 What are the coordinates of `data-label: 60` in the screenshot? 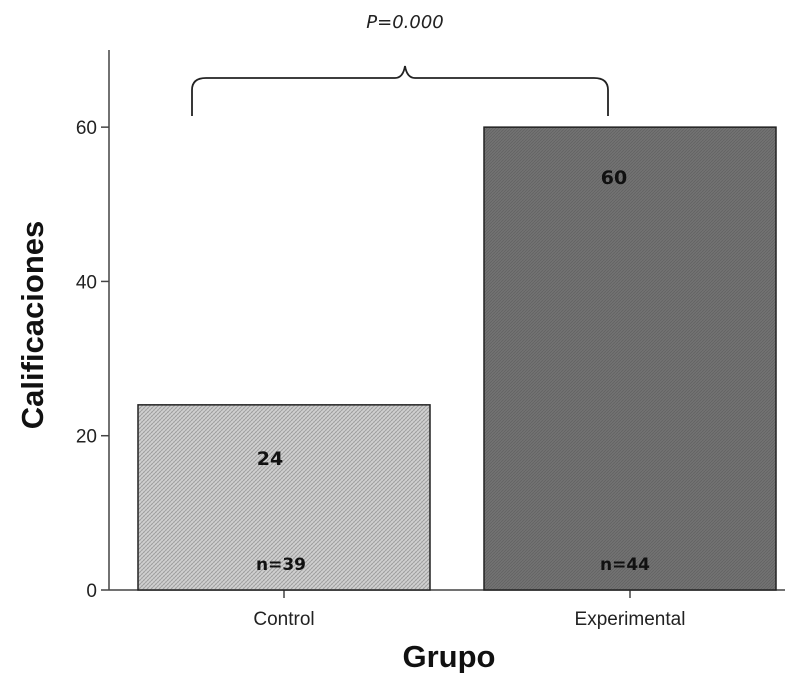 It's located at (614, 178).